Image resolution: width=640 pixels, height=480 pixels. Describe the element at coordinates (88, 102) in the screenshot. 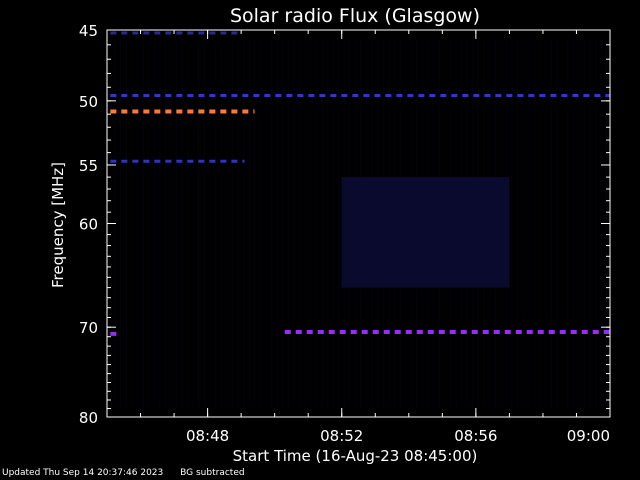

I see `y-tick-label: 50` at that location.